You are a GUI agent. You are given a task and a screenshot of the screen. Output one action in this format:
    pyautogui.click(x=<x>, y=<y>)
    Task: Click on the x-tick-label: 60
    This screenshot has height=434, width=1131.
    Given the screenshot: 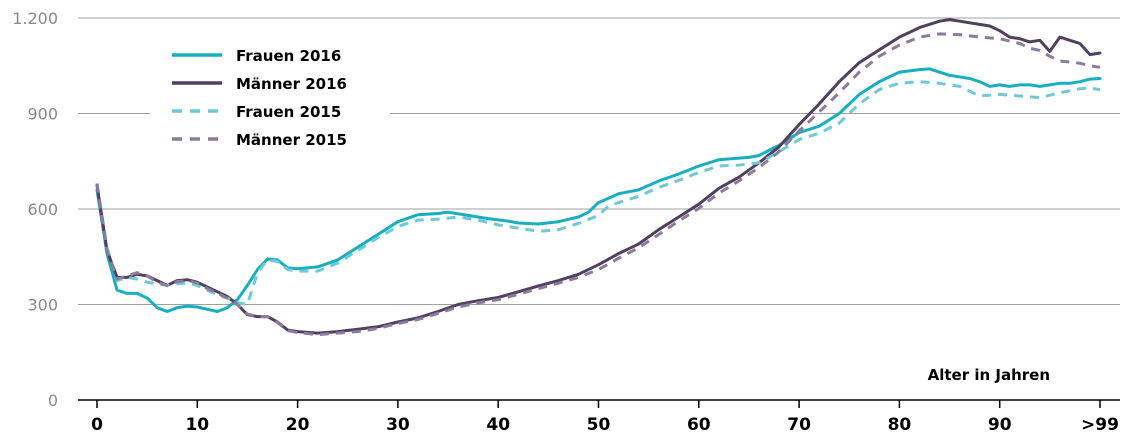 What is the action you would take?
    pyautogui.click(x=699, y=424)
    